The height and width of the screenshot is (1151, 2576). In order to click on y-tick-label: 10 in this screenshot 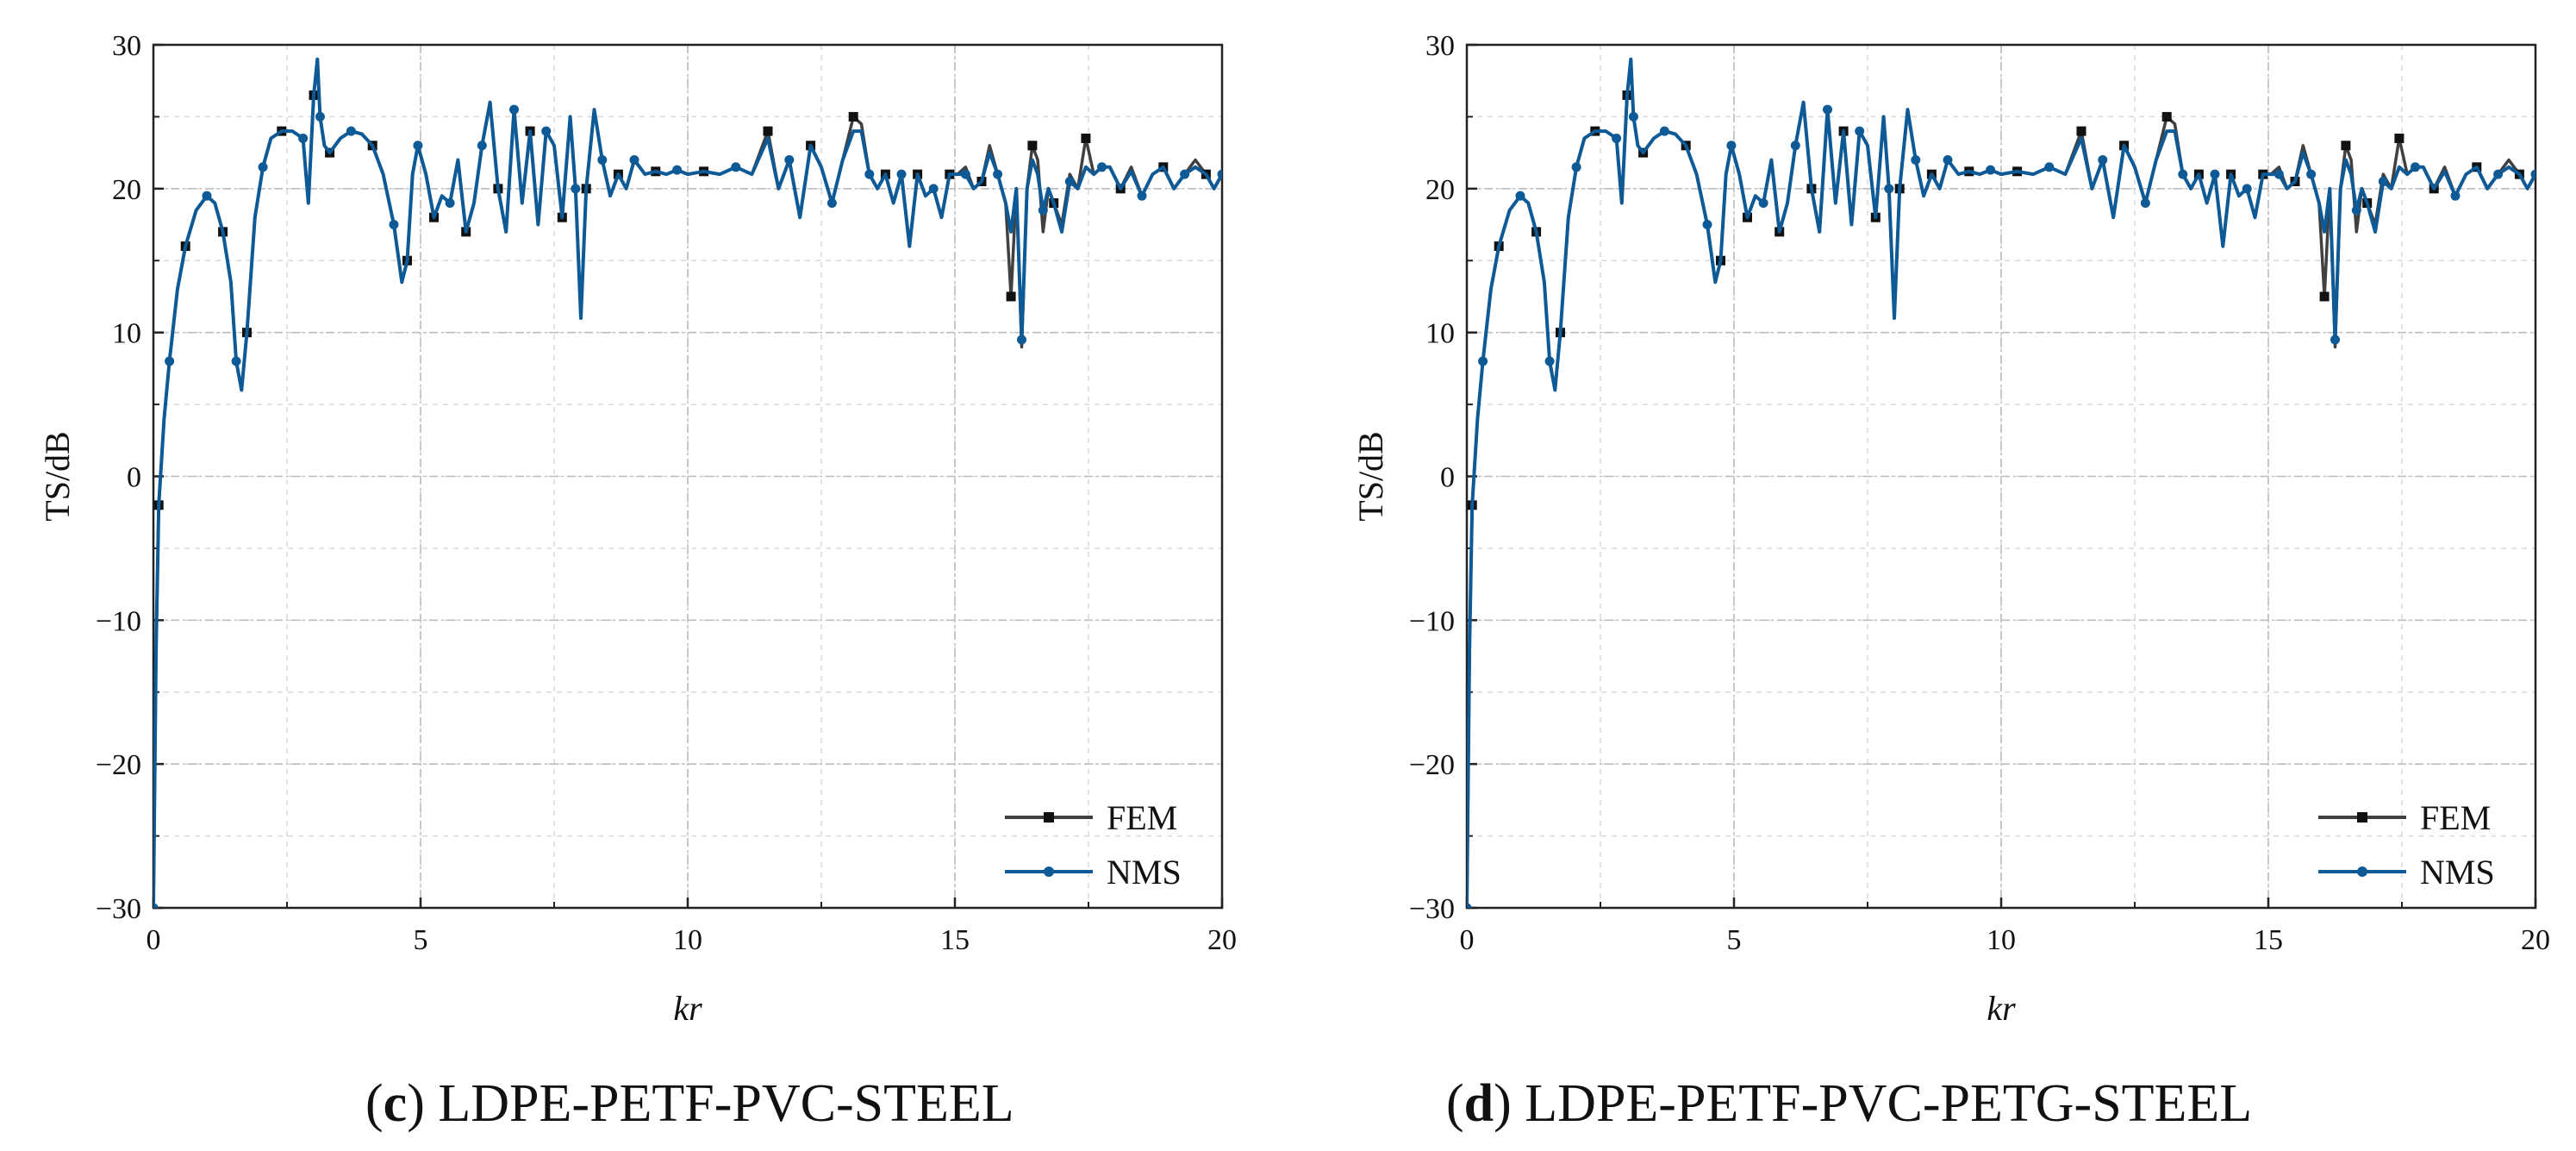, I will do `click(1440, 334)`.